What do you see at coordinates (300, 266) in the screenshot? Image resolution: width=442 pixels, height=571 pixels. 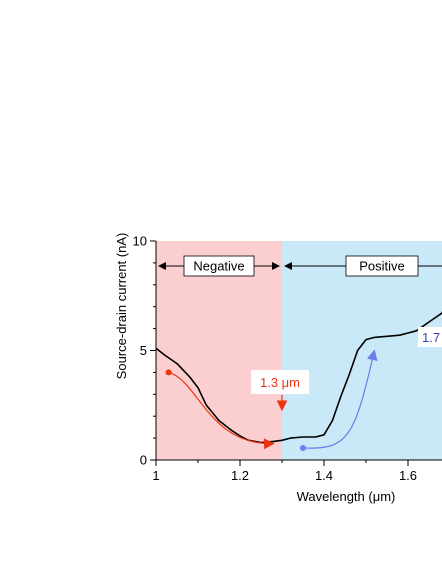 I see `region-headers: Negative Positive` at bounding box center [300, 266].